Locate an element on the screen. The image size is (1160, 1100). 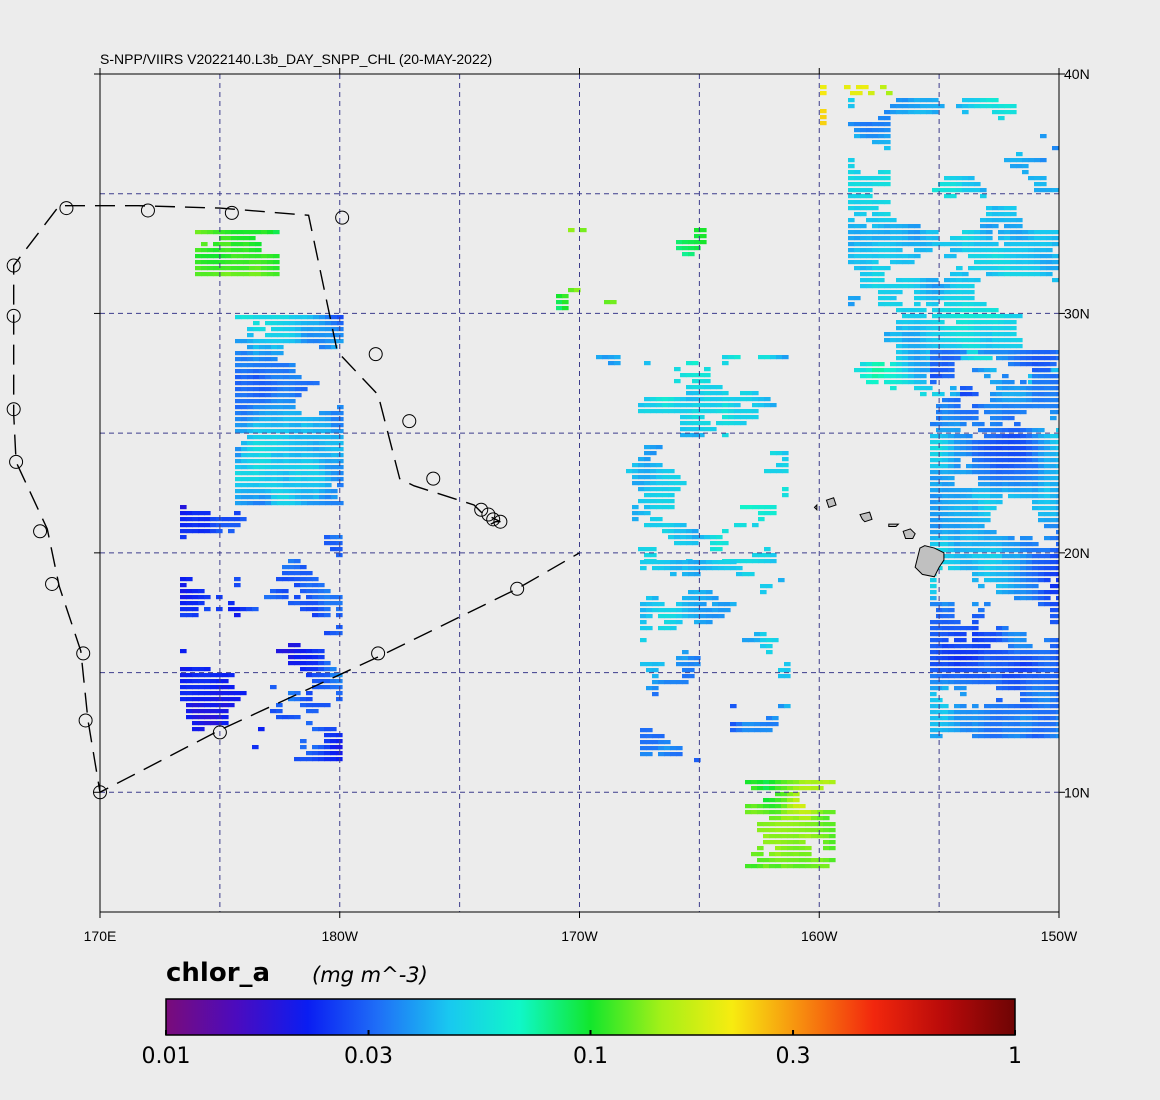
colorbar-variable-label: chlor_a is located at coordinates (218, 973).